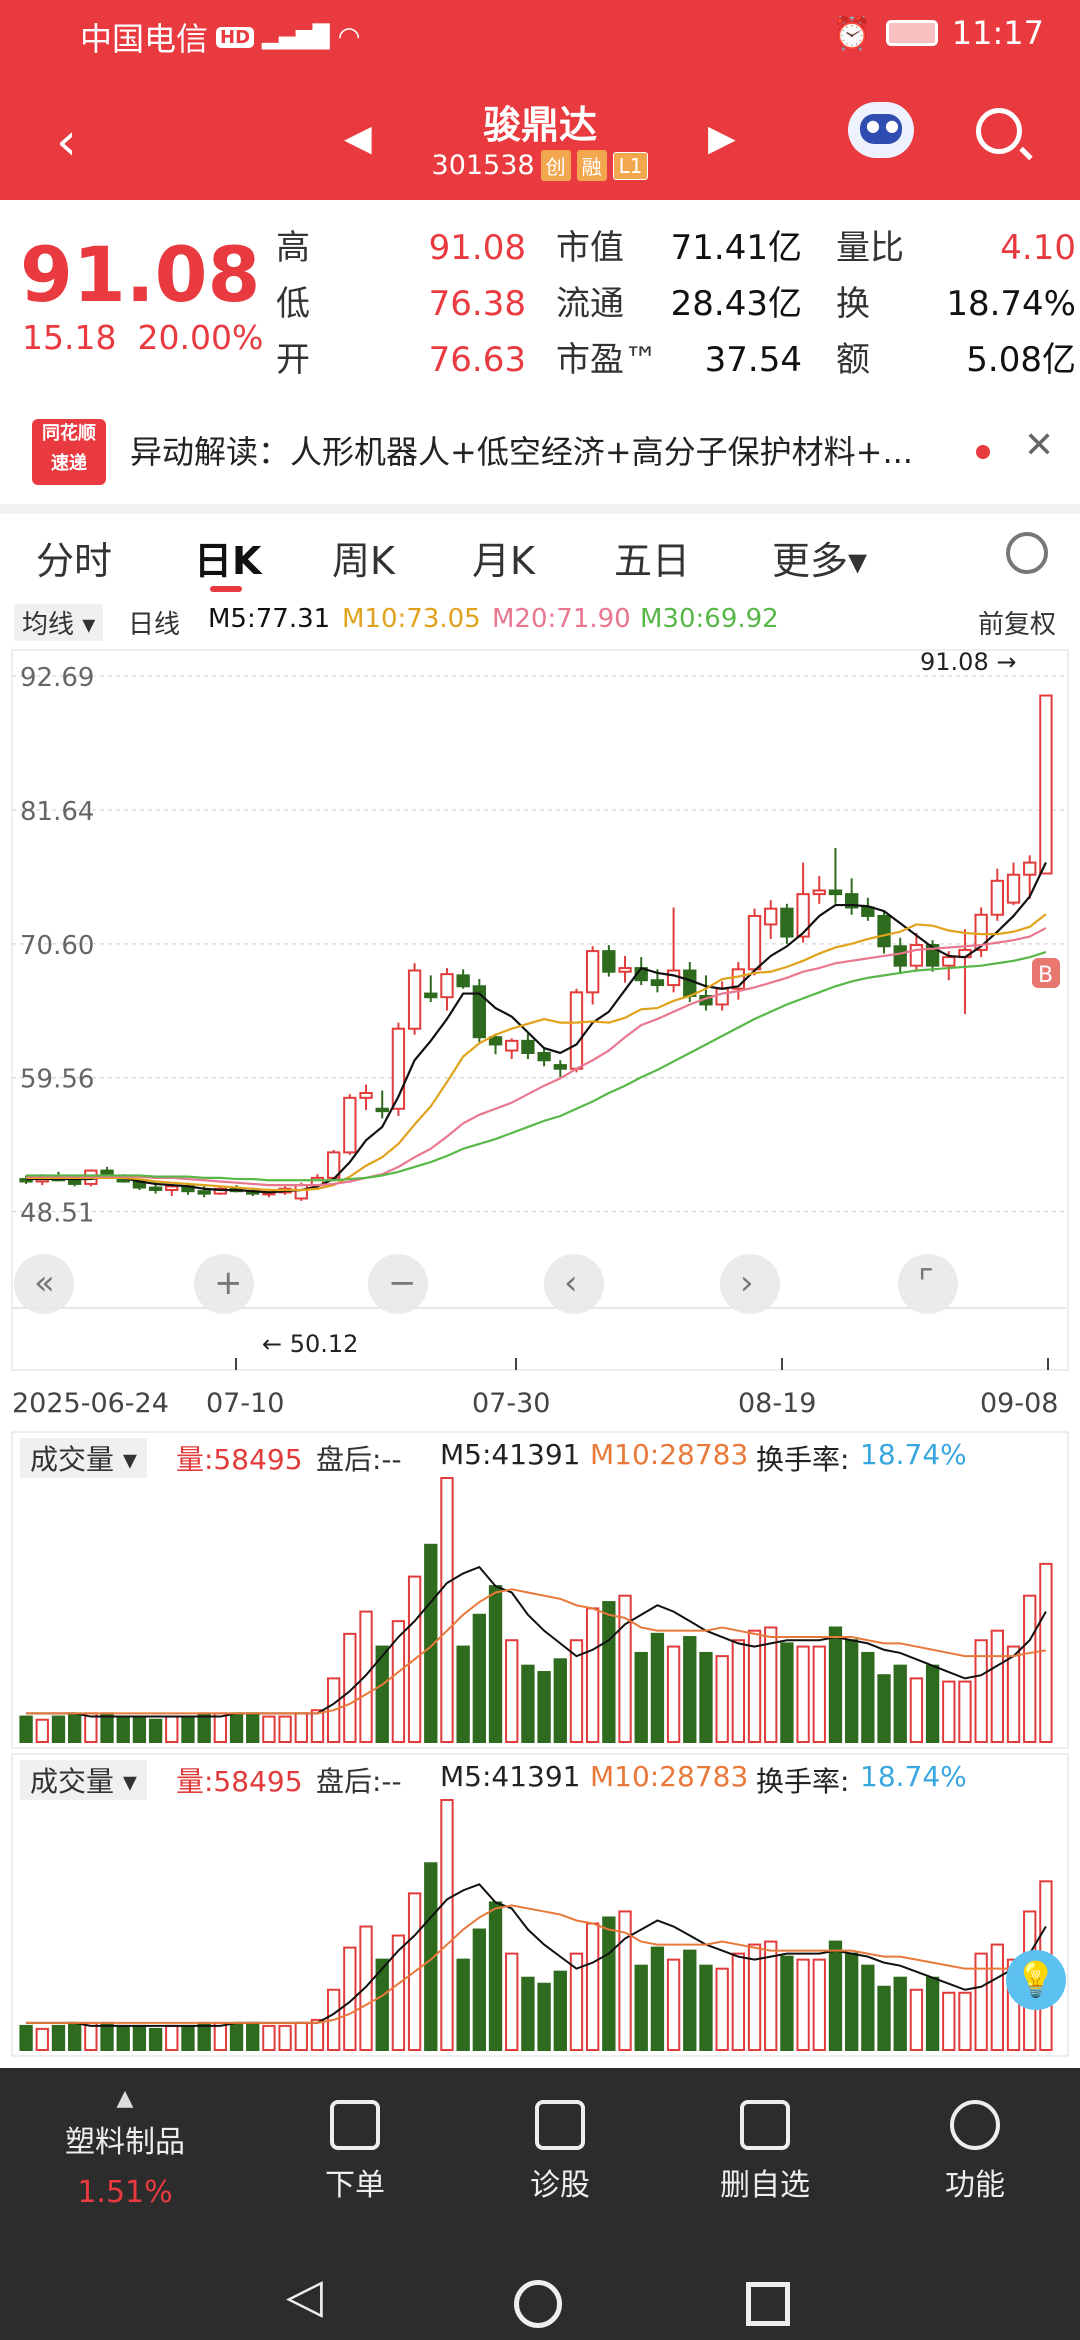 This screenshot has width=1080, height=2340. I want to click on sector-button: ▲ 塑料制品 1.51%, so click(125, 2148).